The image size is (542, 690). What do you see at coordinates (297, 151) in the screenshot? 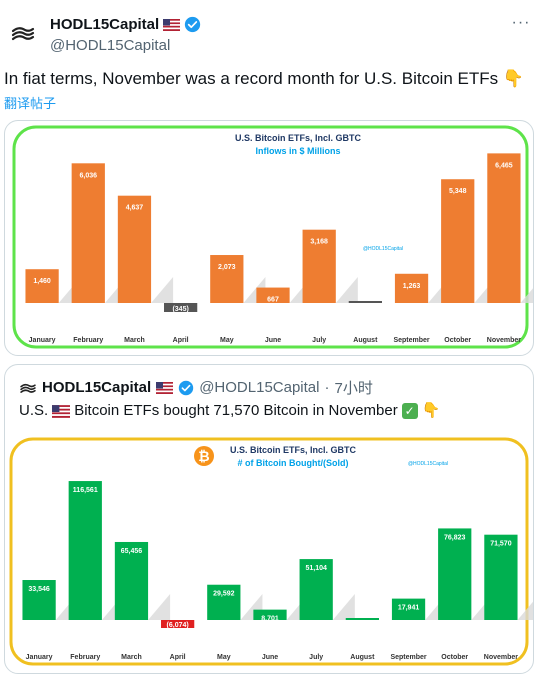
I see `chart-subtitle: Inflows in $ Millions` at bounding box center [297, 151].